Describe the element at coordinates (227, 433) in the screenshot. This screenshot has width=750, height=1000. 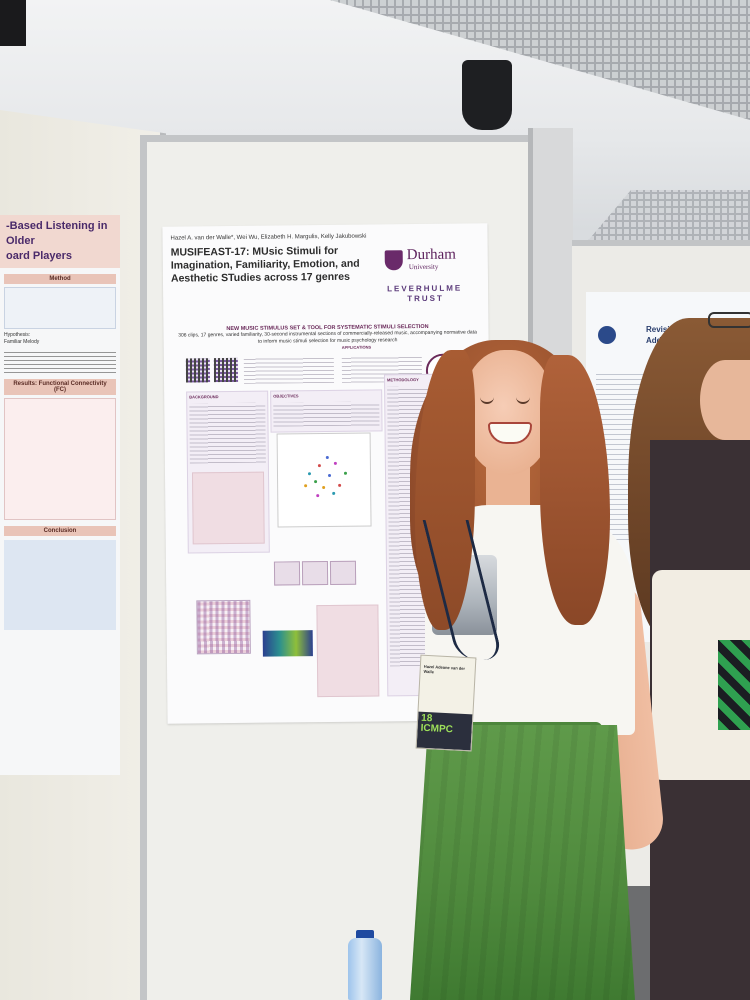
I see `background-text` at that location.